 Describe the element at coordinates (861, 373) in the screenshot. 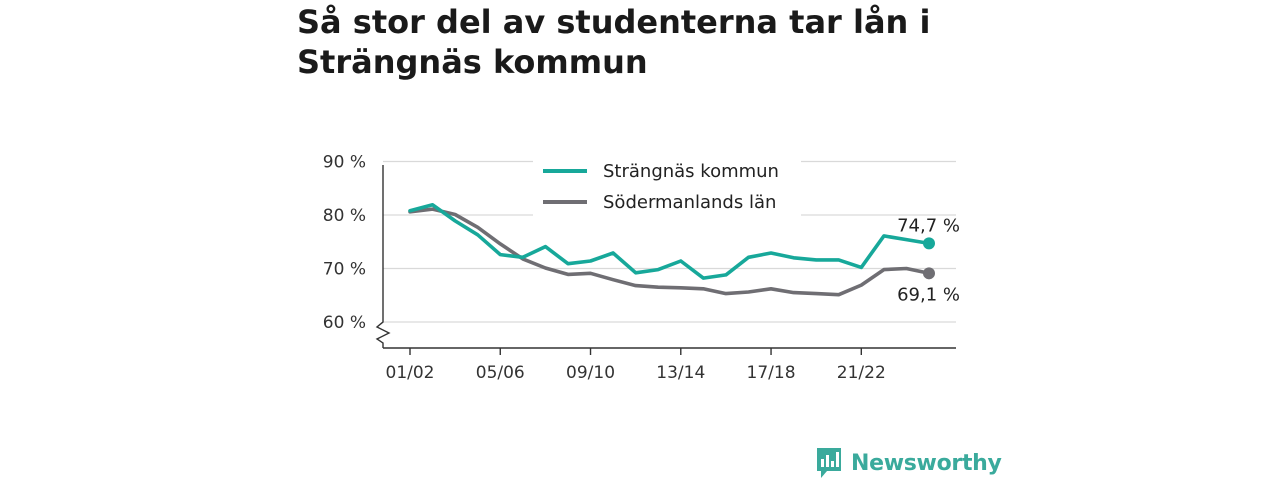

I see `x-tick-label: 21/22` at that location.